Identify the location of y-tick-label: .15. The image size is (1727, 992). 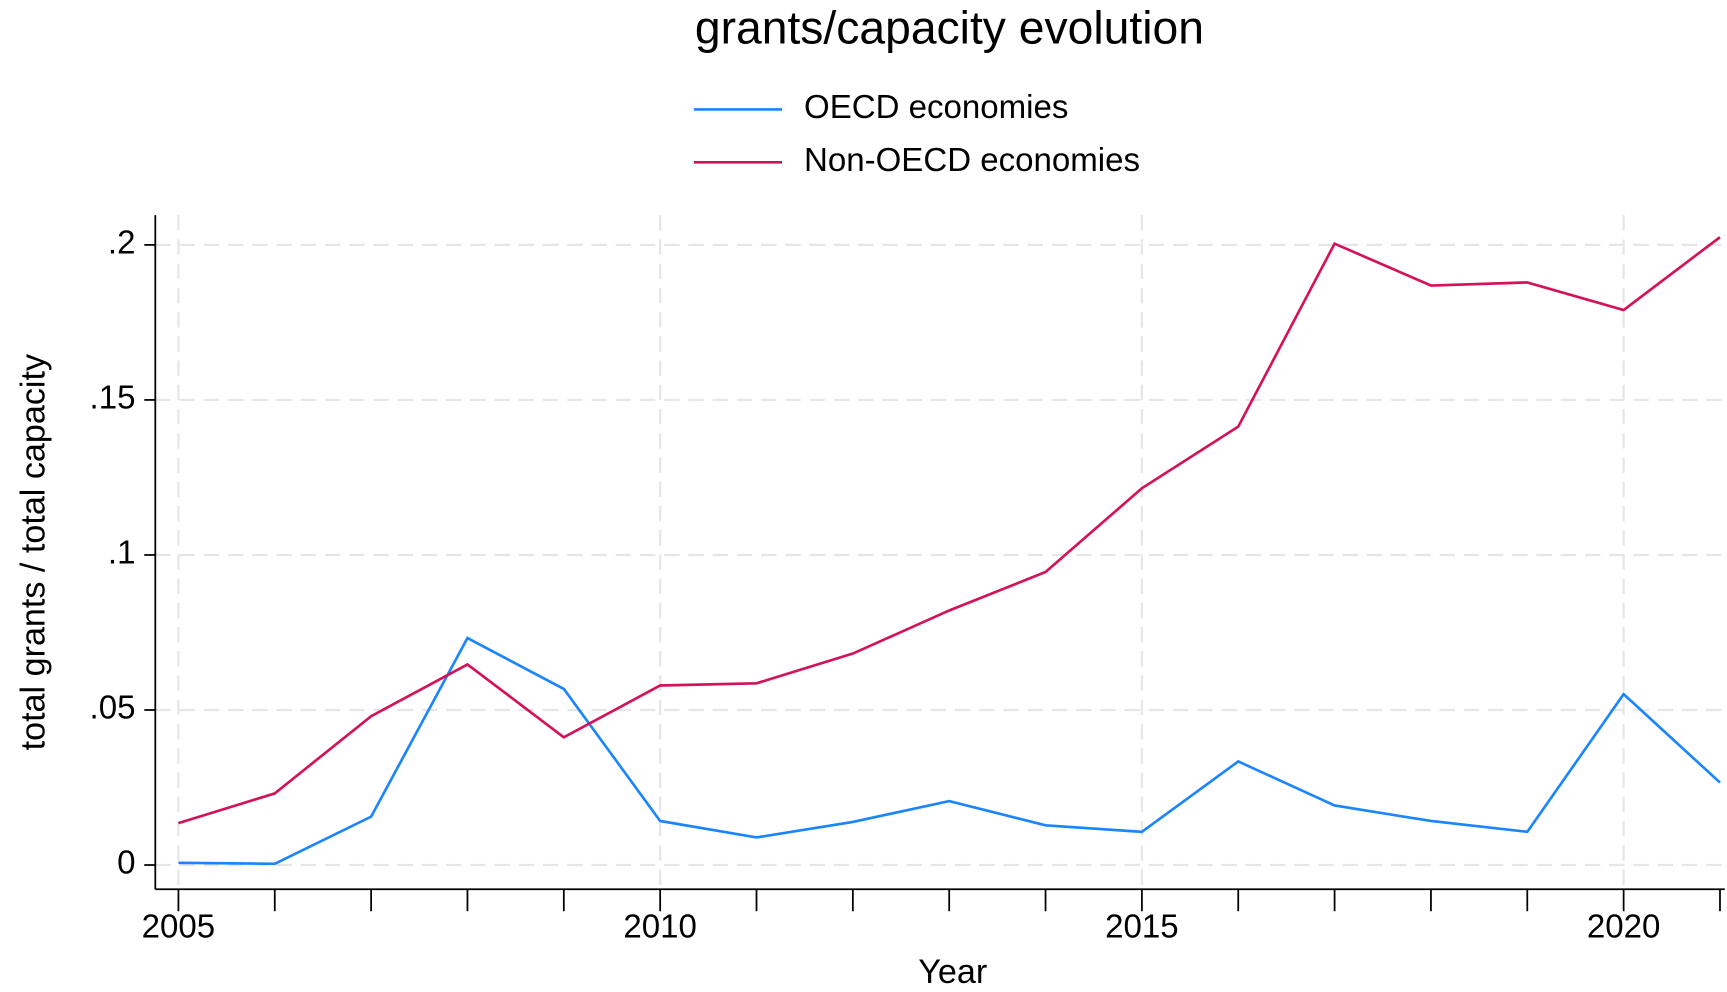
(113, 398).